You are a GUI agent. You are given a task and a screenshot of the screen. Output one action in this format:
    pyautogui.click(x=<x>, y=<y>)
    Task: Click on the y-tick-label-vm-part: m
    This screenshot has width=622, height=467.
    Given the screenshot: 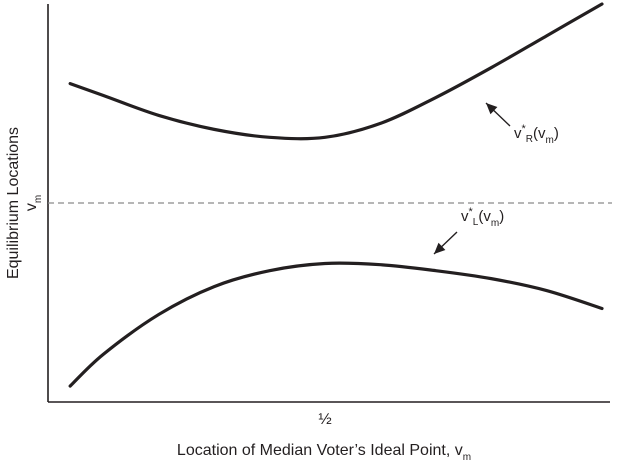 What is the action you would take?
    pyautogui.click(x=38, y=199)
    